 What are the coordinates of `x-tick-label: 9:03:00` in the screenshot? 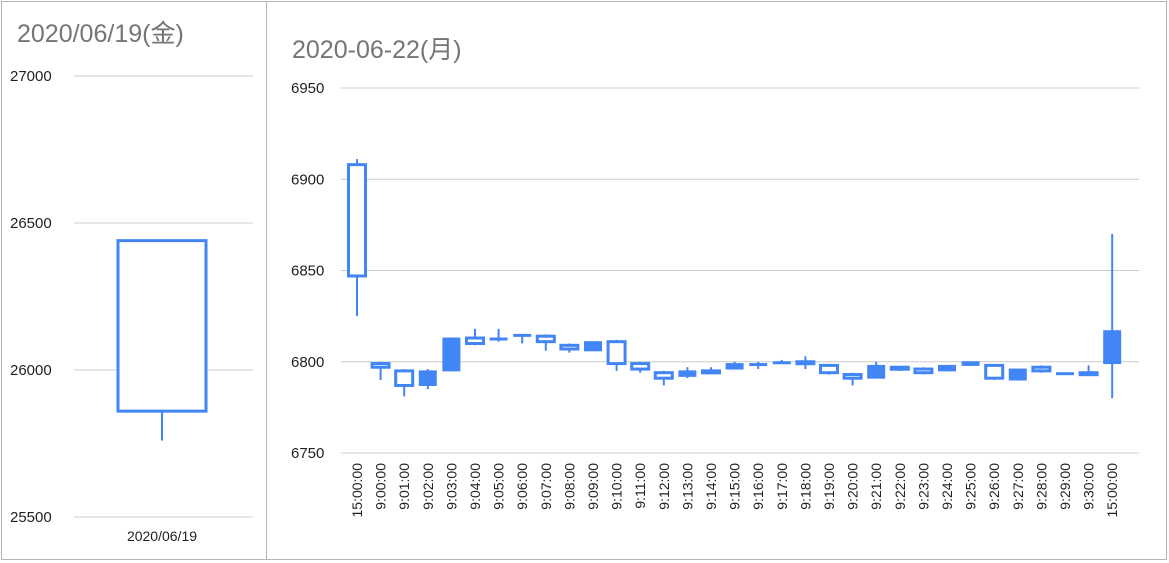 It's located at (451, 486).